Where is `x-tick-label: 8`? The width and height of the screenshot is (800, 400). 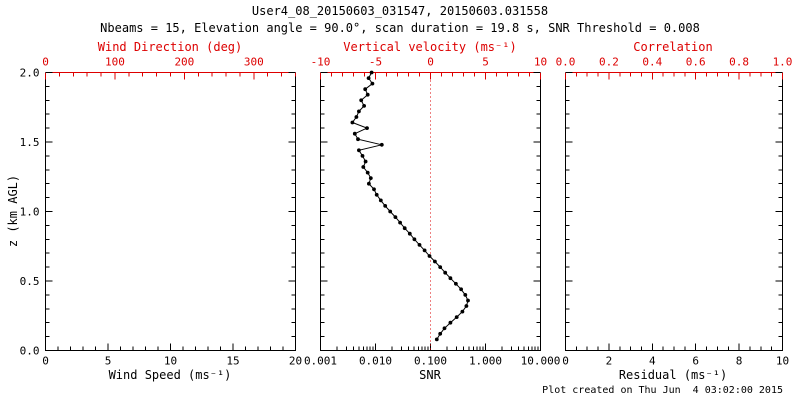 x-tick-label: 8 is located at coordinates (739, 361).